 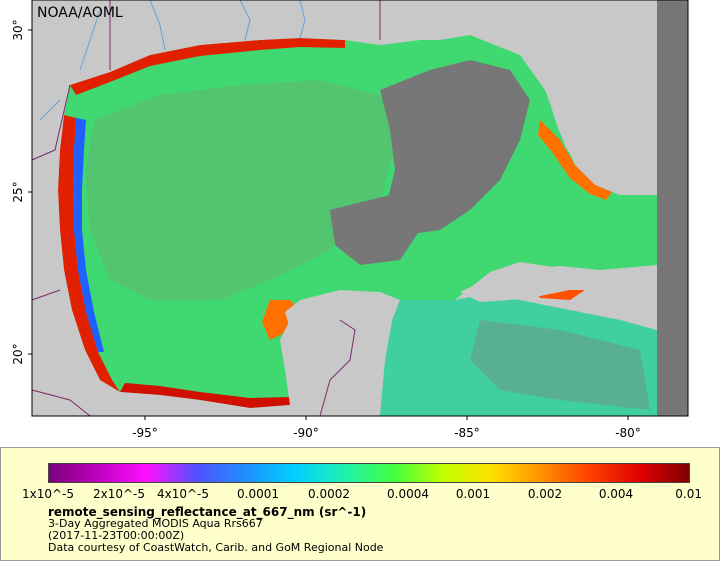 I want to click on colorbar-tick-label: 2x10^-5, so click(x=119, y=494).